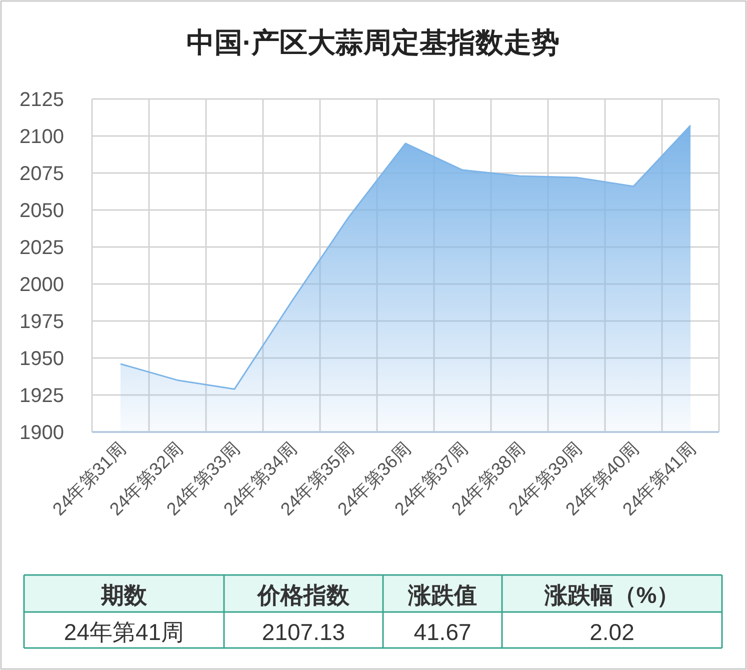 This screenshot has height=670, width=747. I want to click on y-tick-label: 1975, so click(42, 322).